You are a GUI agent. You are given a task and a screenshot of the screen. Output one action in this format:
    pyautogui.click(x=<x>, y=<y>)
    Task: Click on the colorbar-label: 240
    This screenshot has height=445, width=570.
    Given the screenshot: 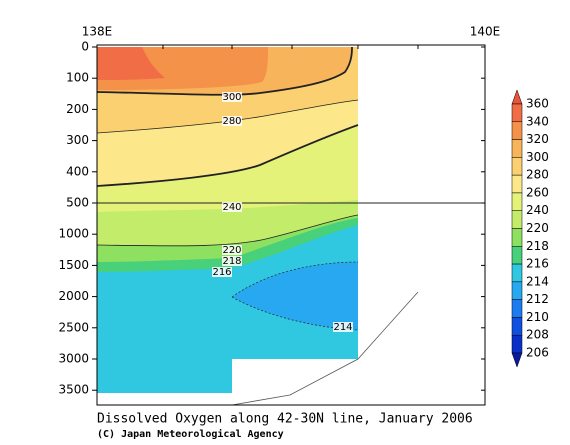 What is the action you would take?
    pyautogui.click(x=537, y=210)
    